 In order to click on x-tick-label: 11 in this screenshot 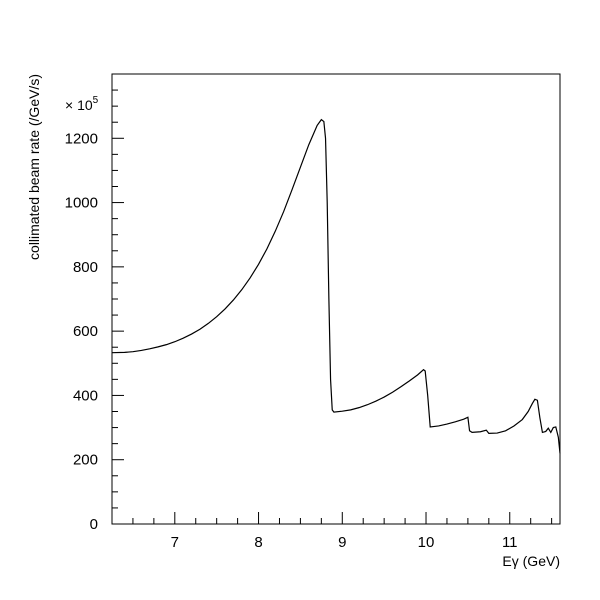, I will do `click(510, 542)`.